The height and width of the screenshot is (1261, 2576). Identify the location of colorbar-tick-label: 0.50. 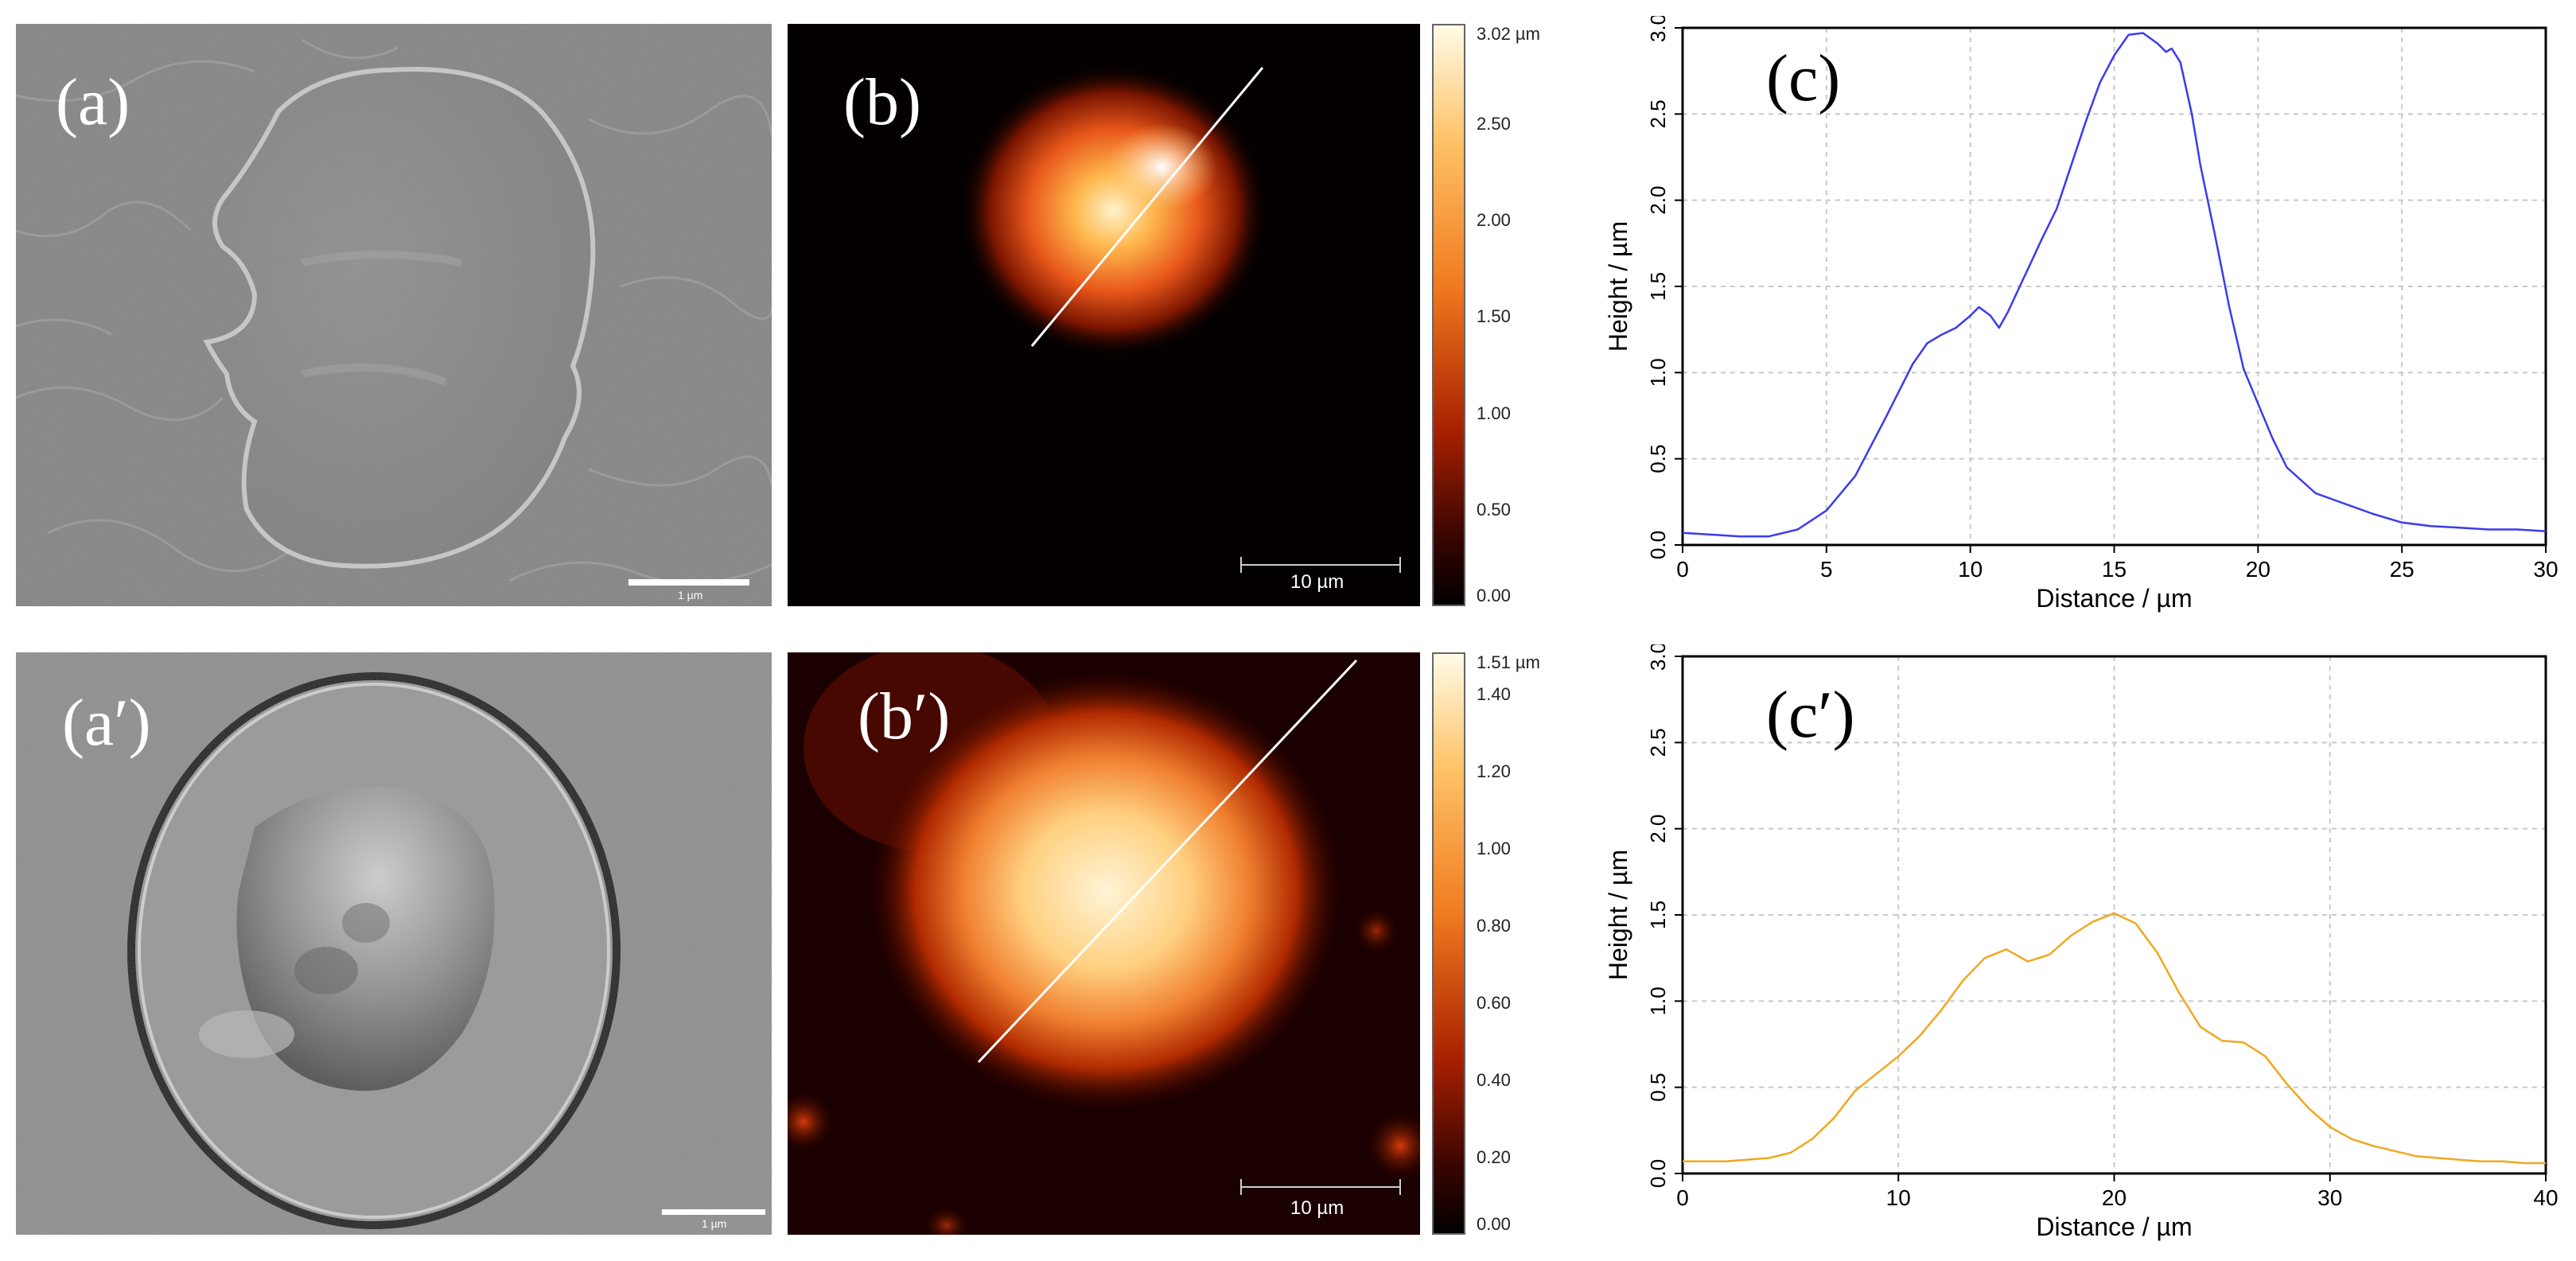
(1494, 509).